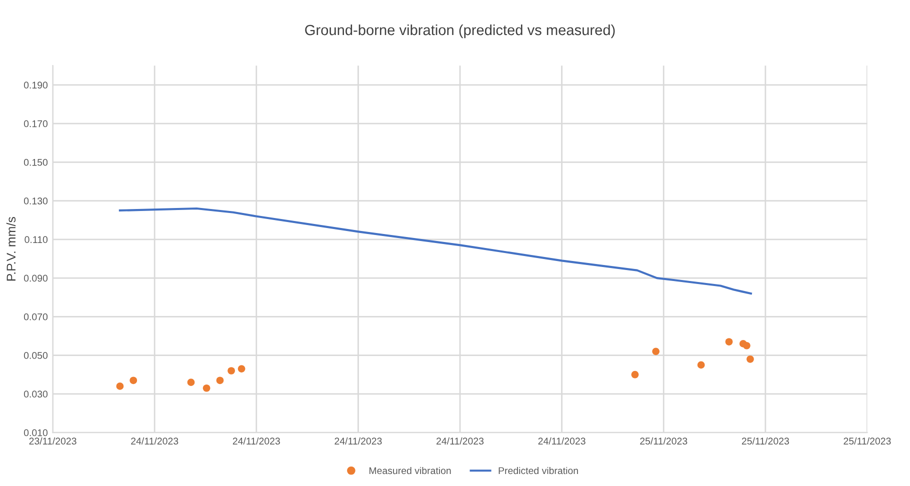  Describe the element at coordinates (460, 31) in the screenshot. I see `chart-title: Ground-borne vibration (predicted vs measured)` at that location.